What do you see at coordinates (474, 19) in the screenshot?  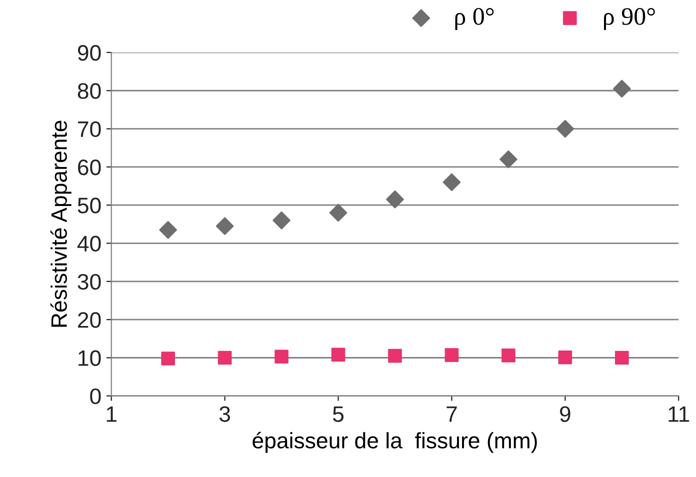 I see `legend-label: ρ 0°` at bounding box center [474, 19].